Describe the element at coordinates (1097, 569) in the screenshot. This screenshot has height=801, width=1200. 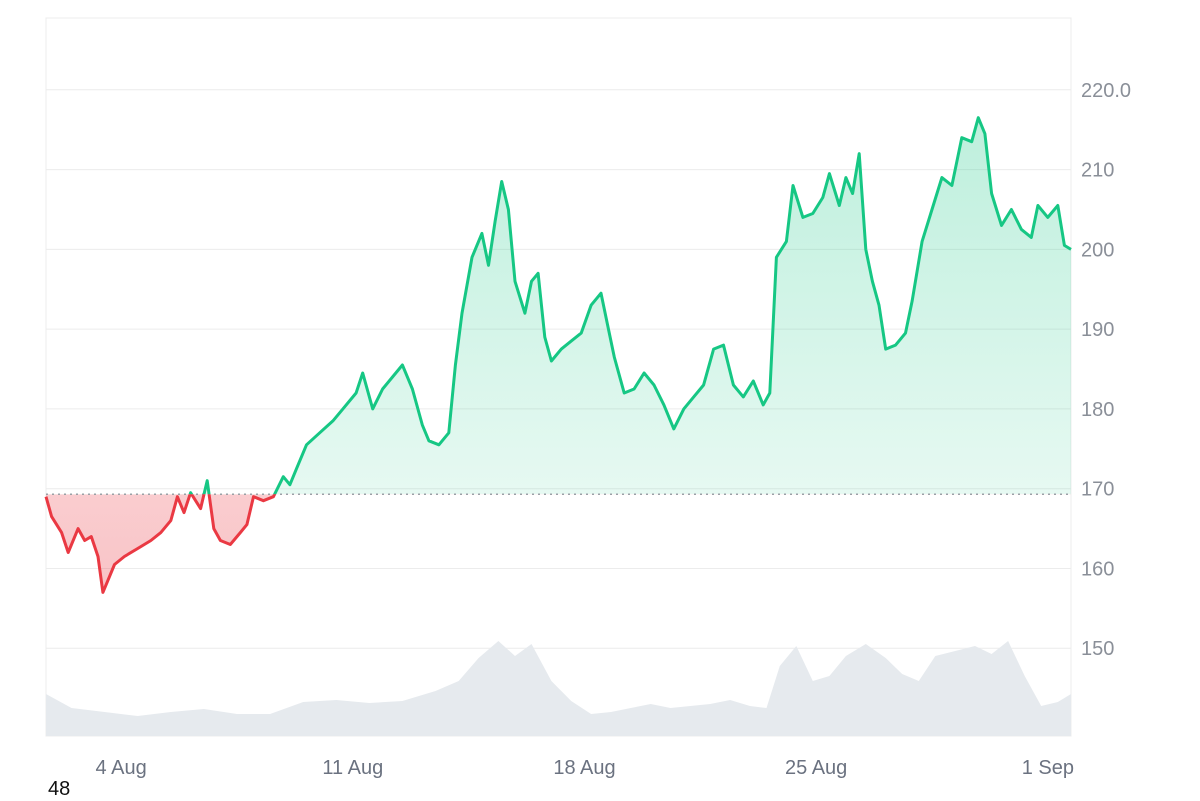
I see `y-tick-label: 160` at that location.